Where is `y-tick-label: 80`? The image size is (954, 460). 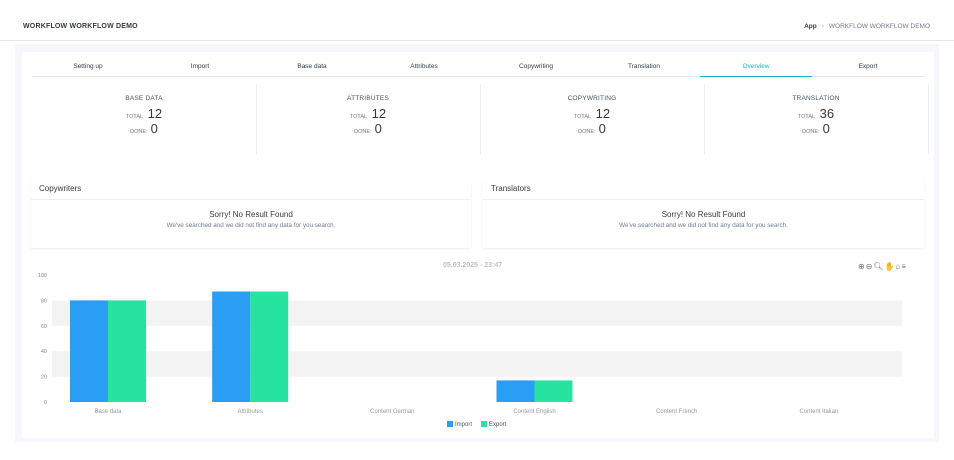
y-tick-label: 80 is located at coordinates (44, 301).